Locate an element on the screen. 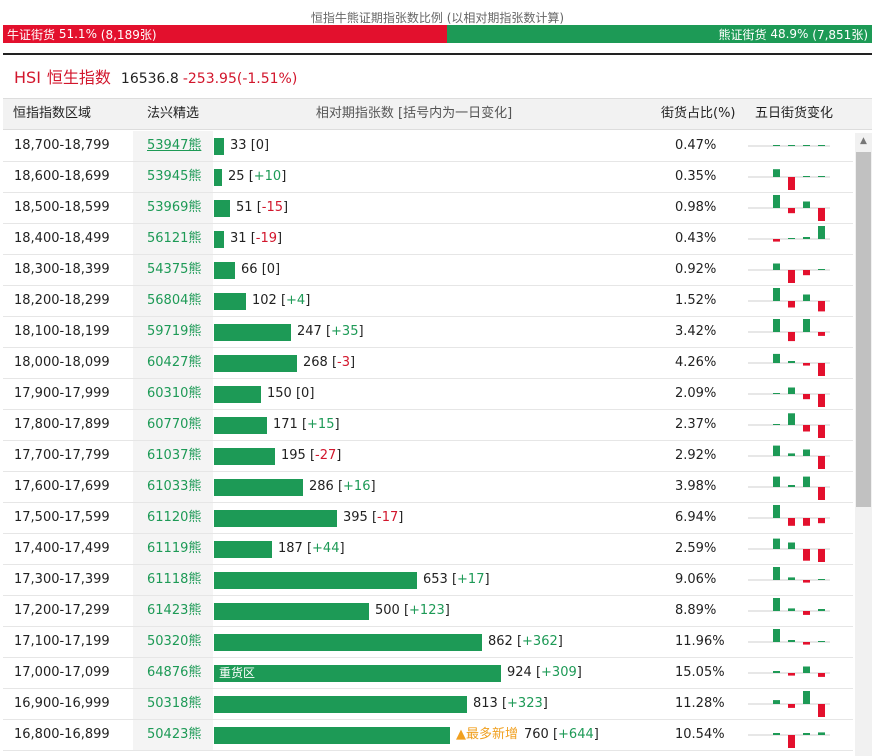  outstanding-ratio: 3.42% is located at coordinates (696, 331).